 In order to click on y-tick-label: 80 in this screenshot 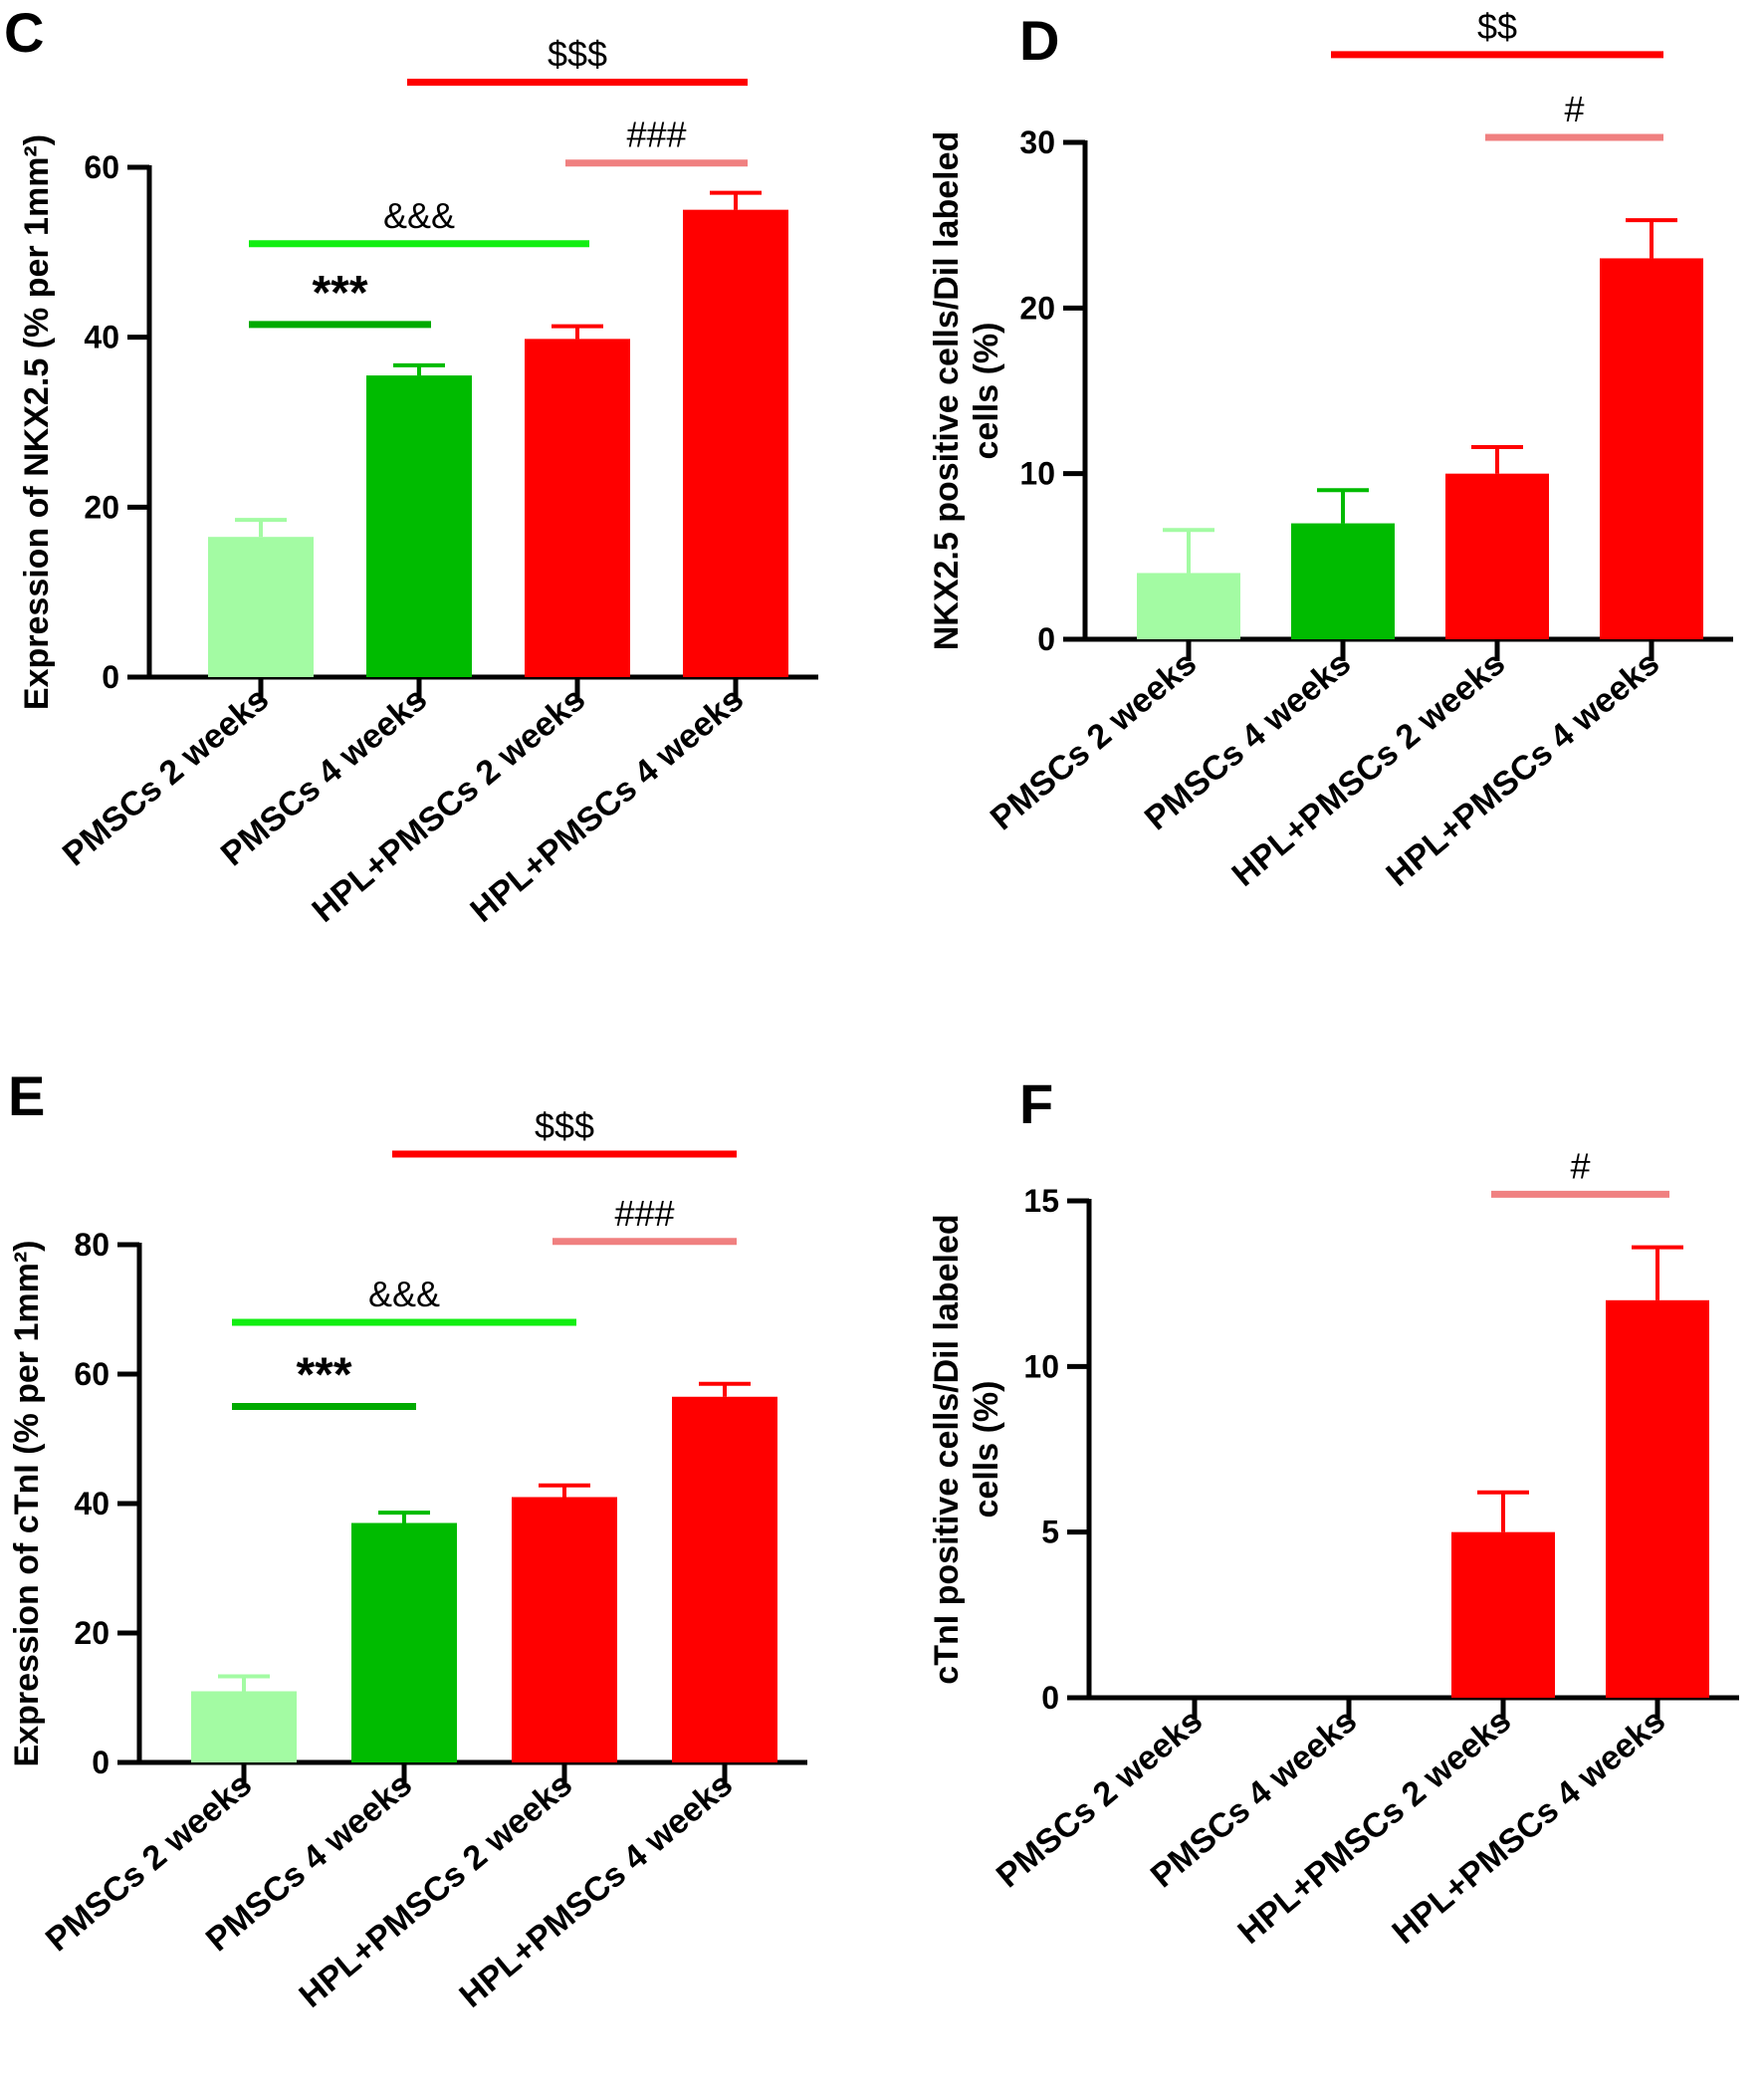, I will do `click(92, 1245)`.